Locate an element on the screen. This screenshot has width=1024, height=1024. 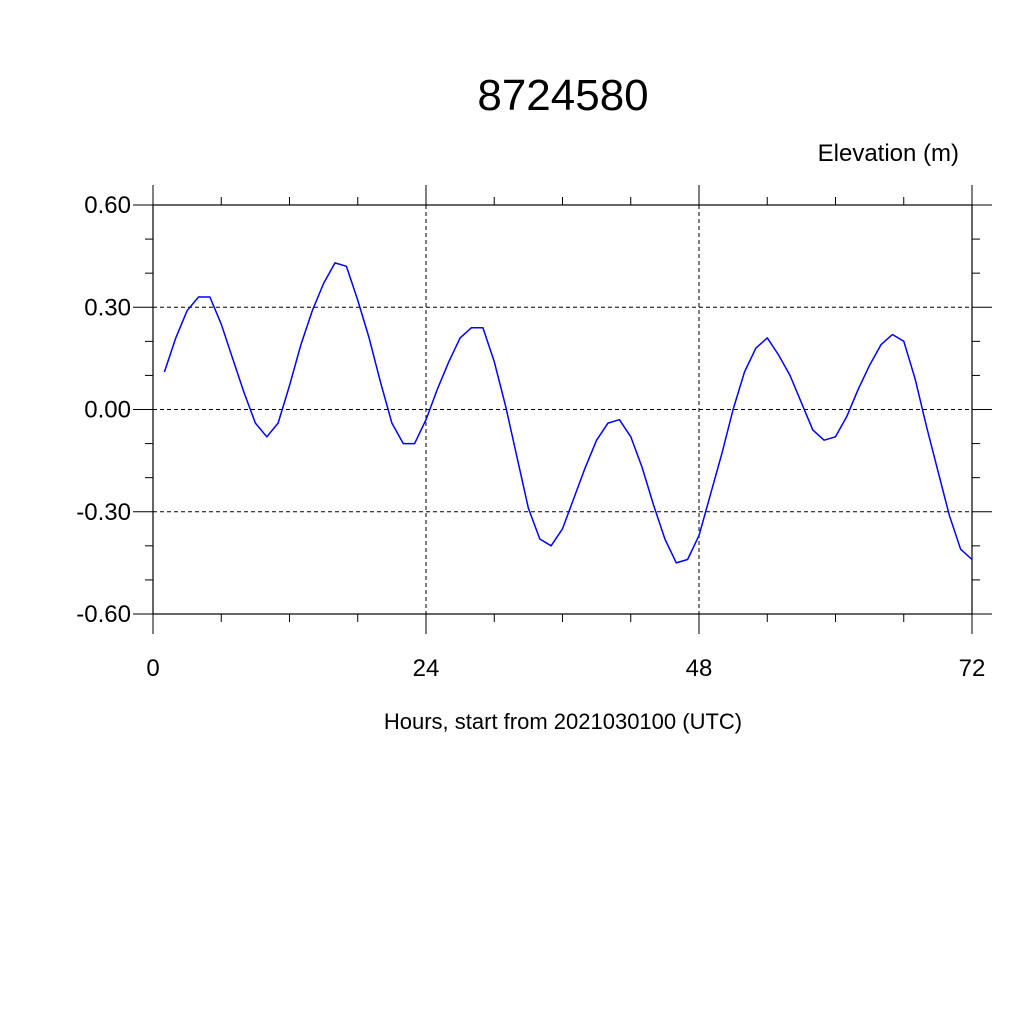
x-tick-label: 0 is located at coordinates (152, 668).